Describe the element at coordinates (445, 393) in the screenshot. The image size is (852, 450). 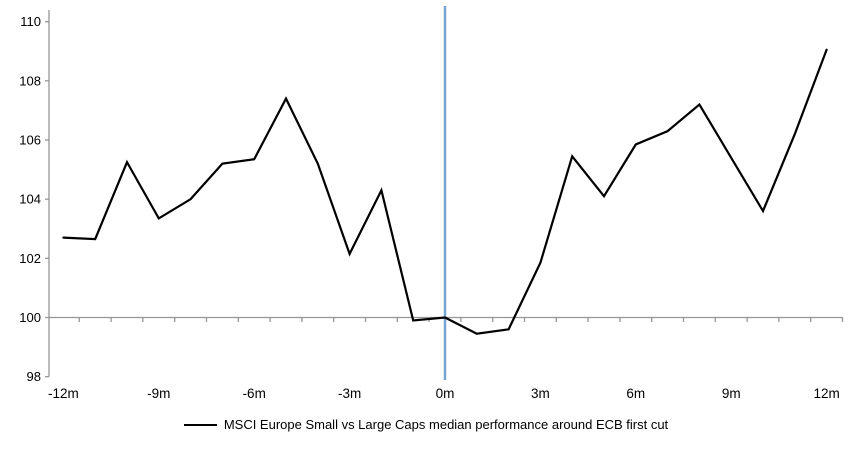
I see `x-tick-label: 0m` at that location.